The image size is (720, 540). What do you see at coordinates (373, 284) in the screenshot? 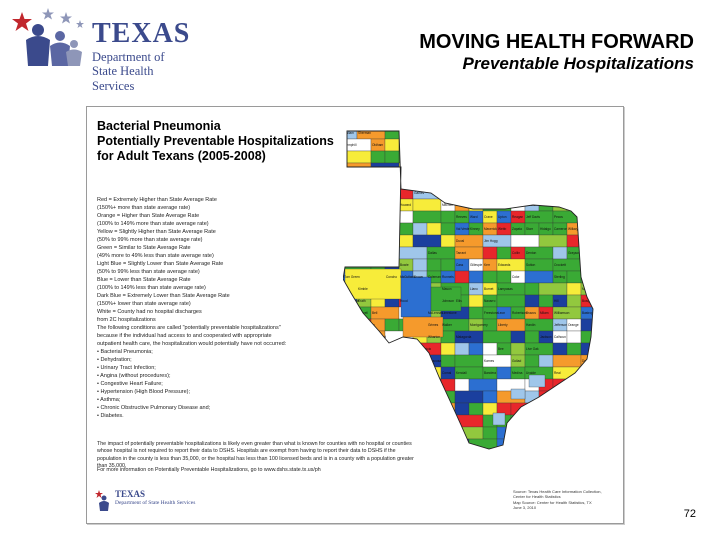
I see `county-region` at bounding box center [373, 284].